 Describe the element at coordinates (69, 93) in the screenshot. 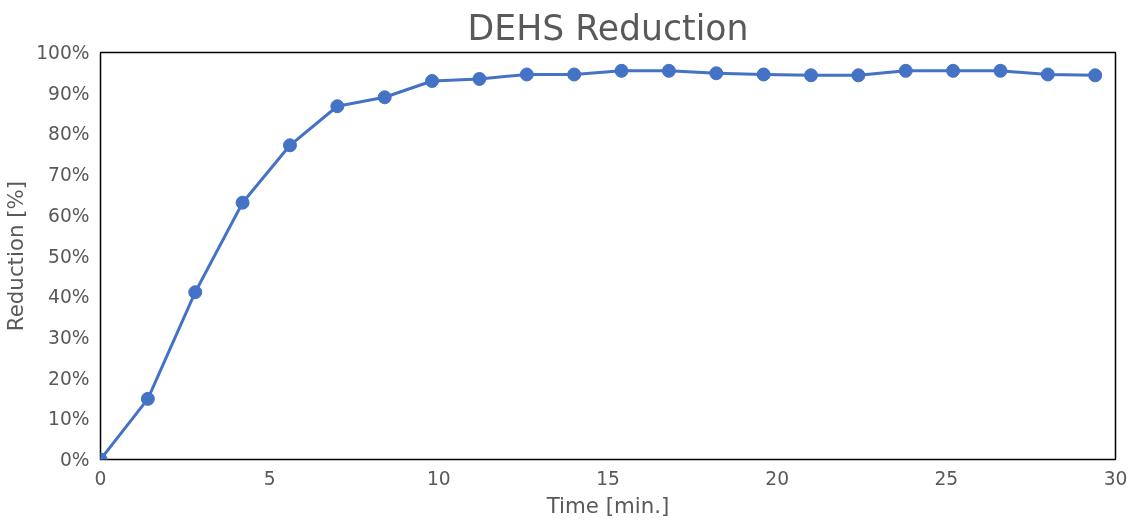

I see `y-tick-label: 90%` at that location.